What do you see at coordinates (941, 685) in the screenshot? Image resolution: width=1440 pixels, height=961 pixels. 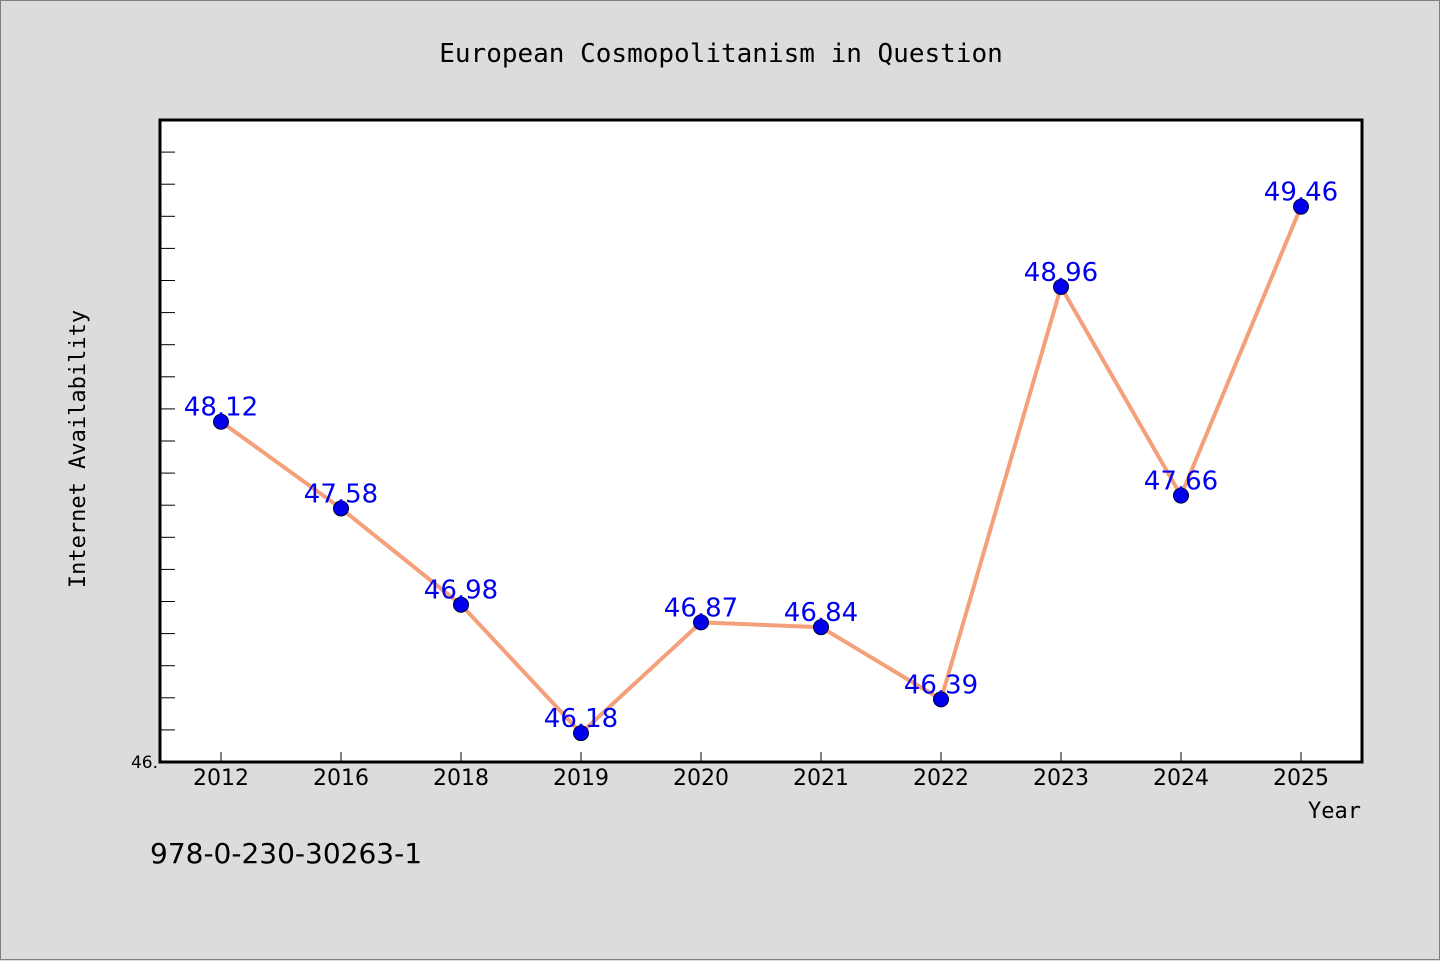 I see `data-label: 46.39` at bounding box center [941, 685].